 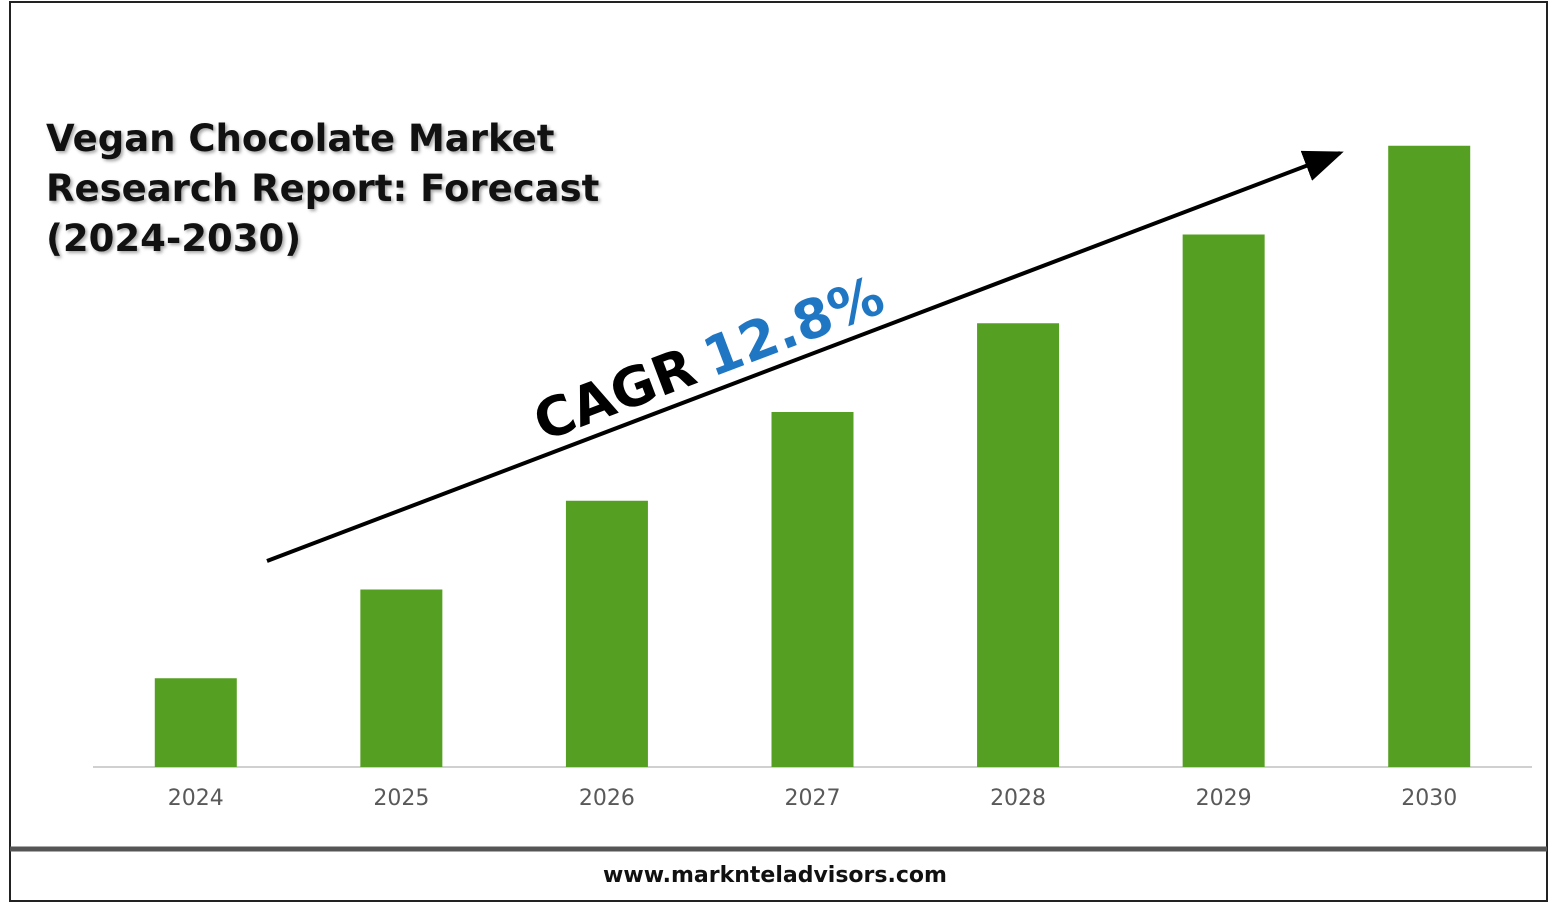 I want to click on x-tick-label: 2028, so click(x=1018, y=798).